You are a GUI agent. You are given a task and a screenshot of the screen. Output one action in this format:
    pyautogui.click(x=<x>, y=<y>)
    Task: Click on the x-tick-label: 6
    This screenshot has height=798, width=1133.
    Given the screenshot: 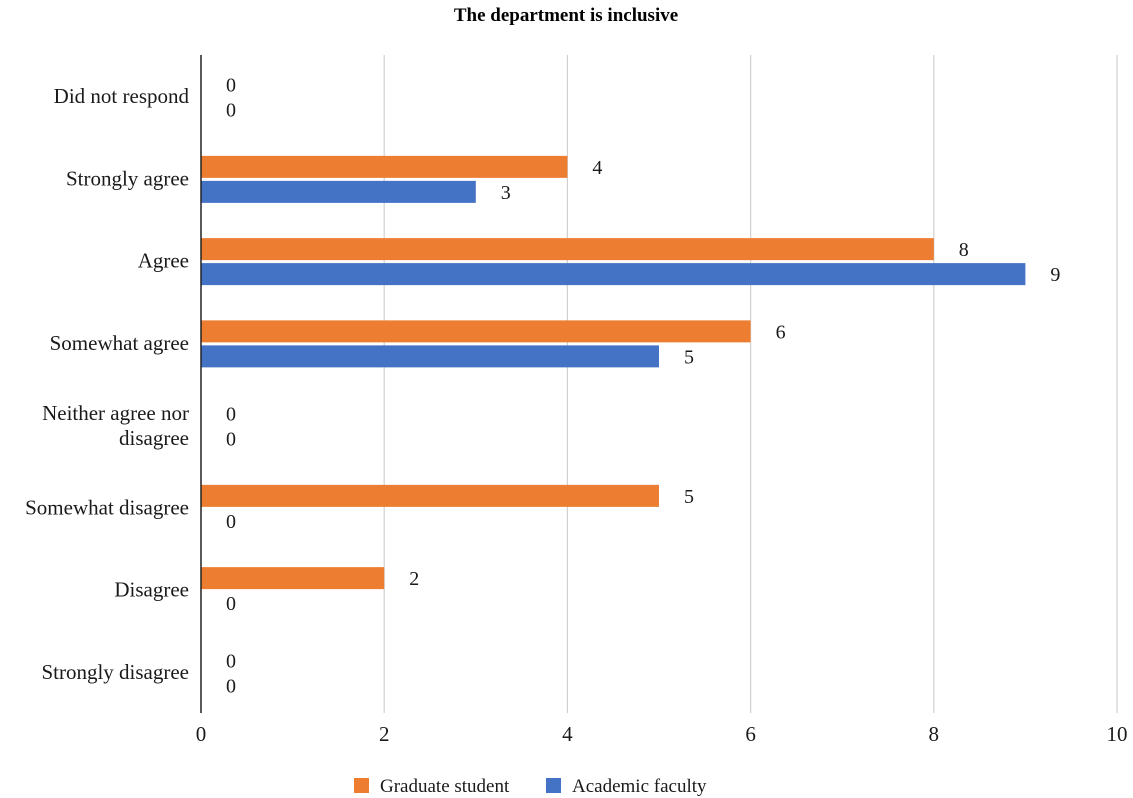 What is the action you would take?
    pyautogui.click(x=750, y=734)
    